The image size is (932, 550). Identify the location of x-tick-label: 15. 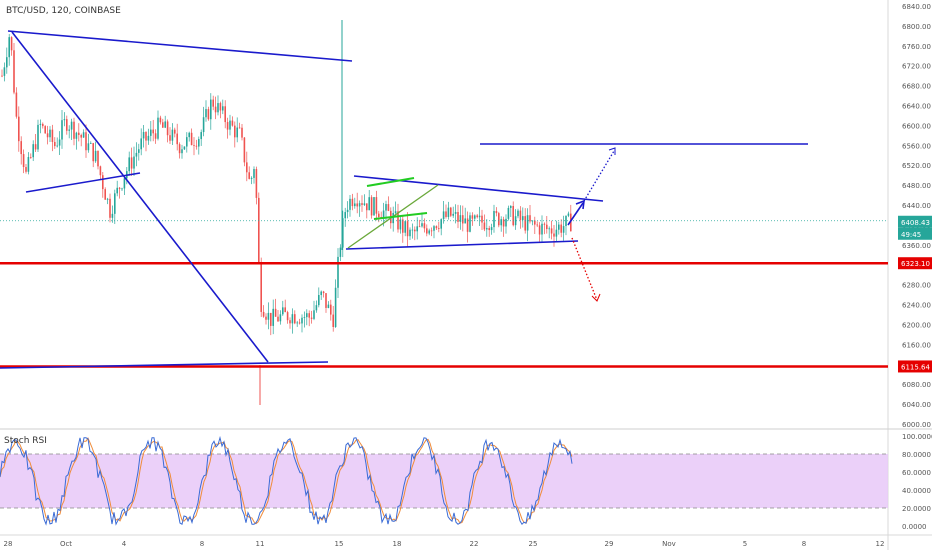
(339, 544).